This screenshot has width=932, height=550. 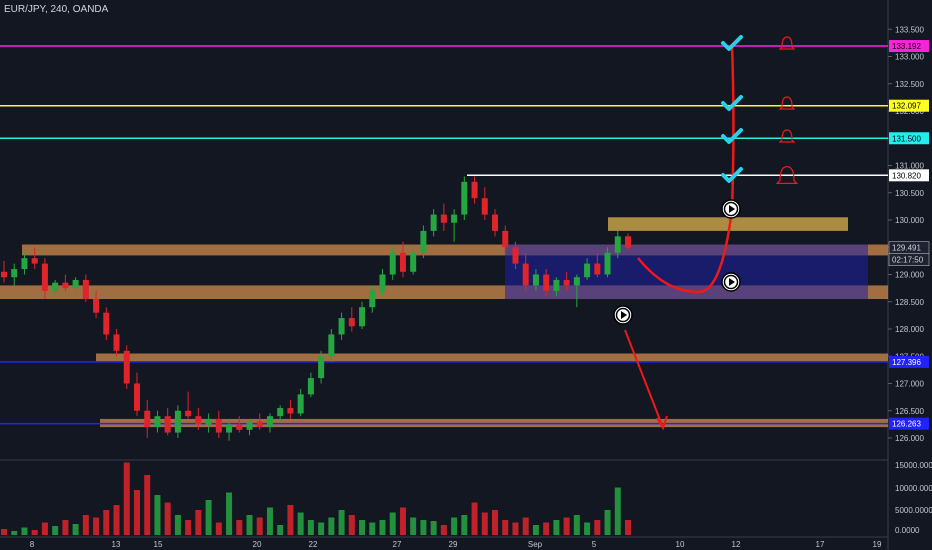 I want to click on y-tick-label: 126.500, so click(x=909, y=411).